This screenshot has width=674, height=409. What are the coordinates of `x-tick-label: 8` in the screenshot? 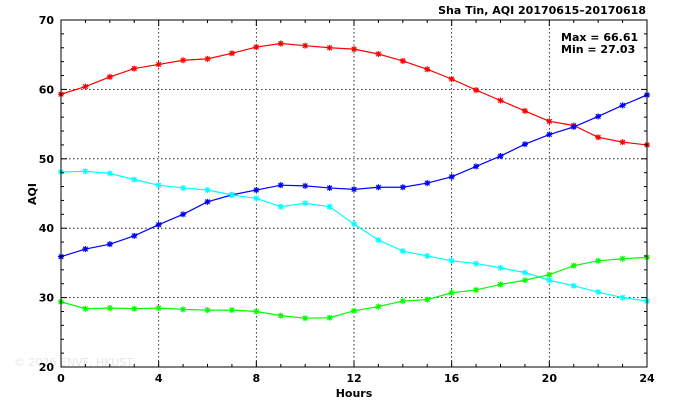 It's located at (257, 378).